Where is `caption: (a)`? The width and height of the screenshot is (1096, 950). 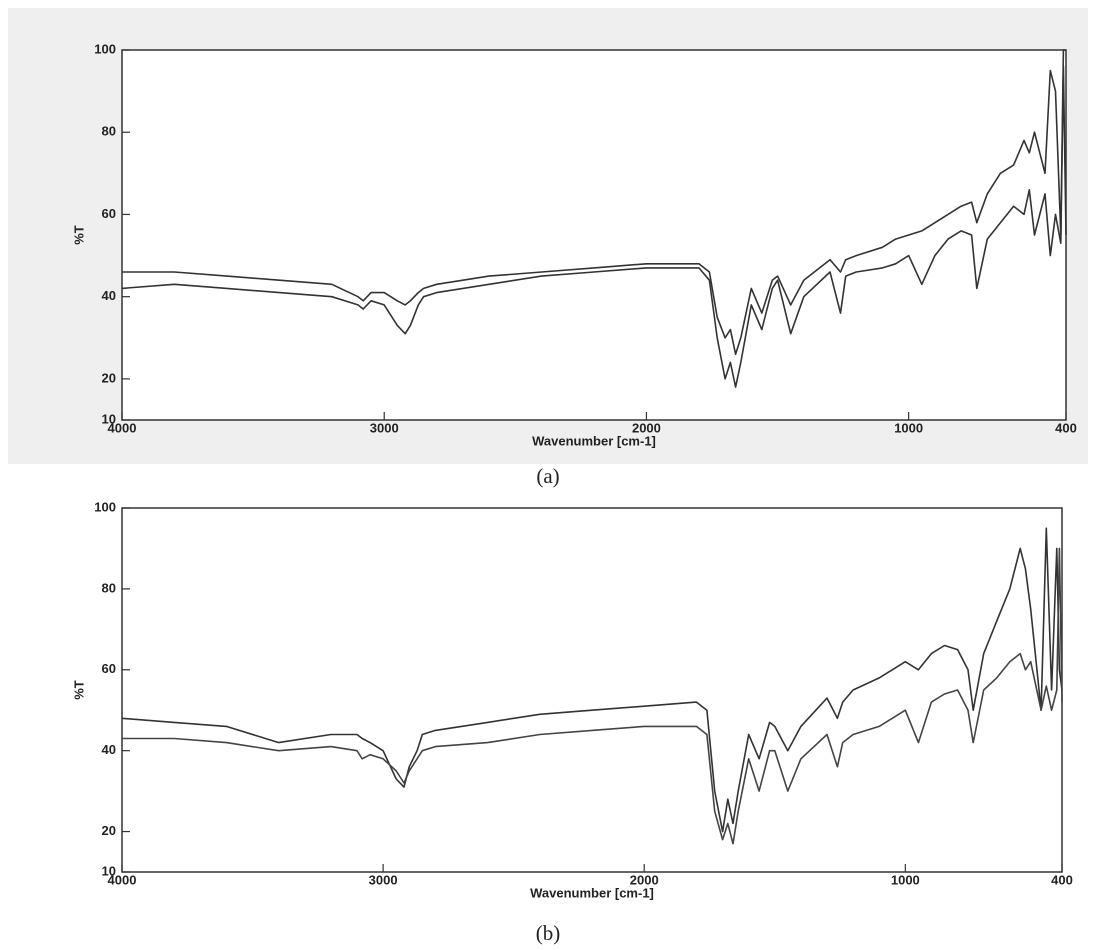 caption: (a) is located at coordinates (547, 476).